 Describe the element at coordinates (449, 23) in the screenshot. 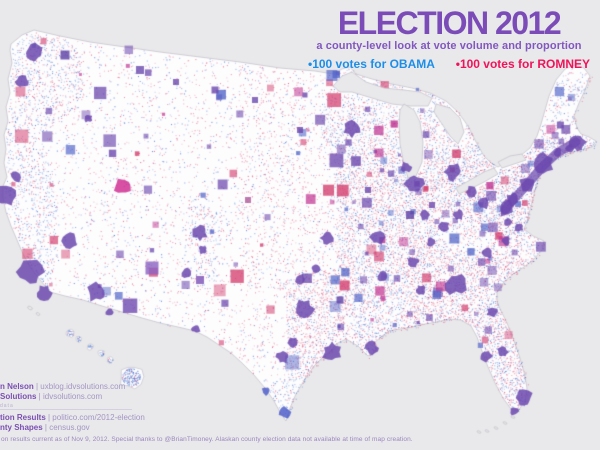

I see `page-title: ELECTION 2012` at that location.